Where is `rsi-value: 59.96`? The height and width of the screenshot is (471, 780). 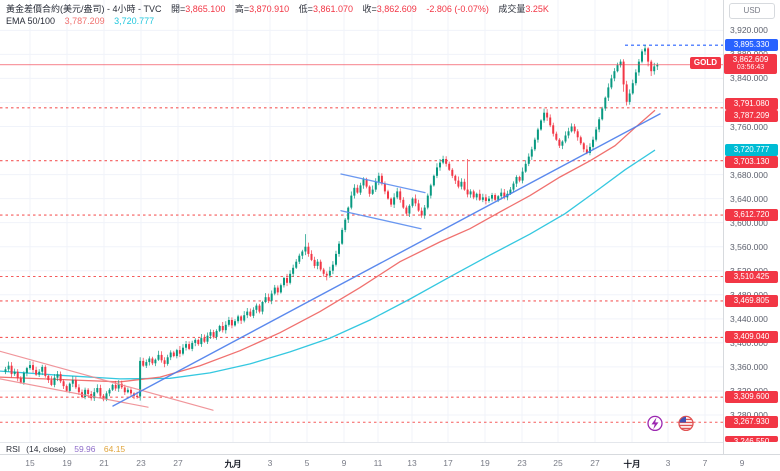
rsi-value: 59.96 is located at coordinates (85, 449).